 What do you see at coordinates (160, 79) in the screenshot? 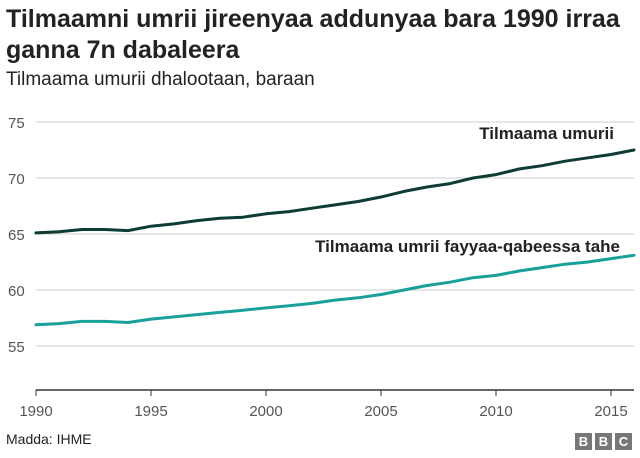
I see `chart-subtitle: Tilmaama umurii dhalootaan, baraan` at bounding box center [160, 79].